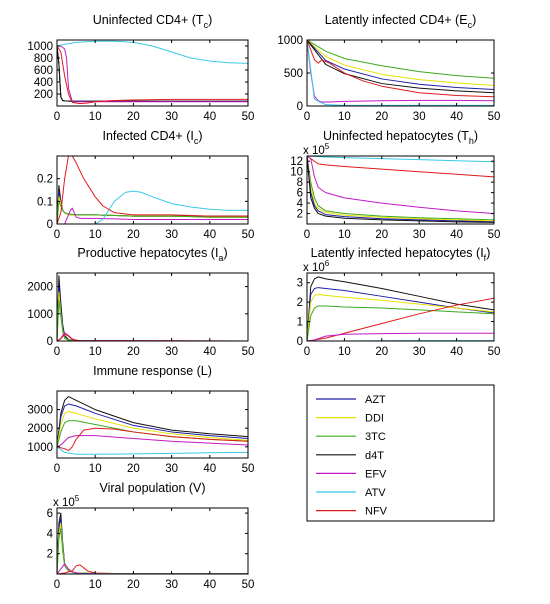 This screenshot has height=604, width=550. Describe the element at coordinates (296, 173) in the screenshot. I see `y-tick-label: 10` at that location.